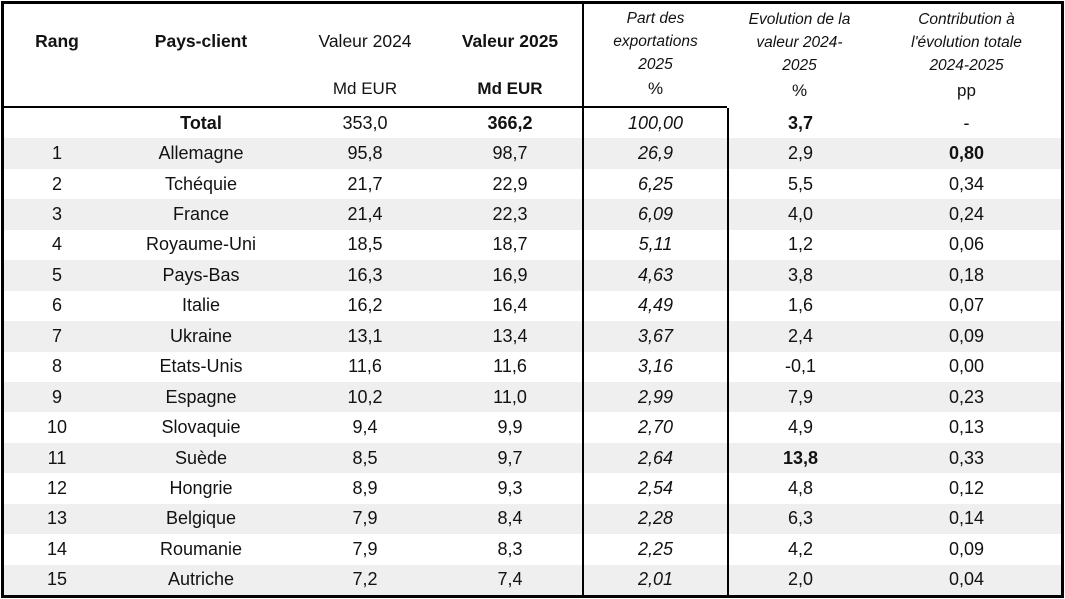  I want to click on cell-contrib: 0,24, so click(966, 214).